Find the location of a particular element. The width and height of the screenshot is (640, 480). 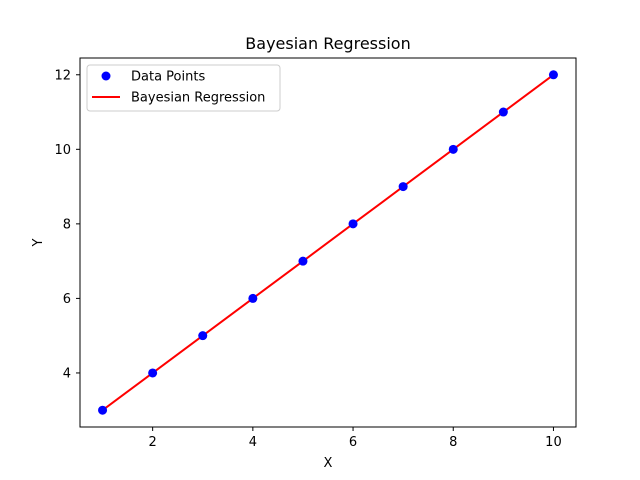

legend-marker-data-points is located at coordinates (106, 76).